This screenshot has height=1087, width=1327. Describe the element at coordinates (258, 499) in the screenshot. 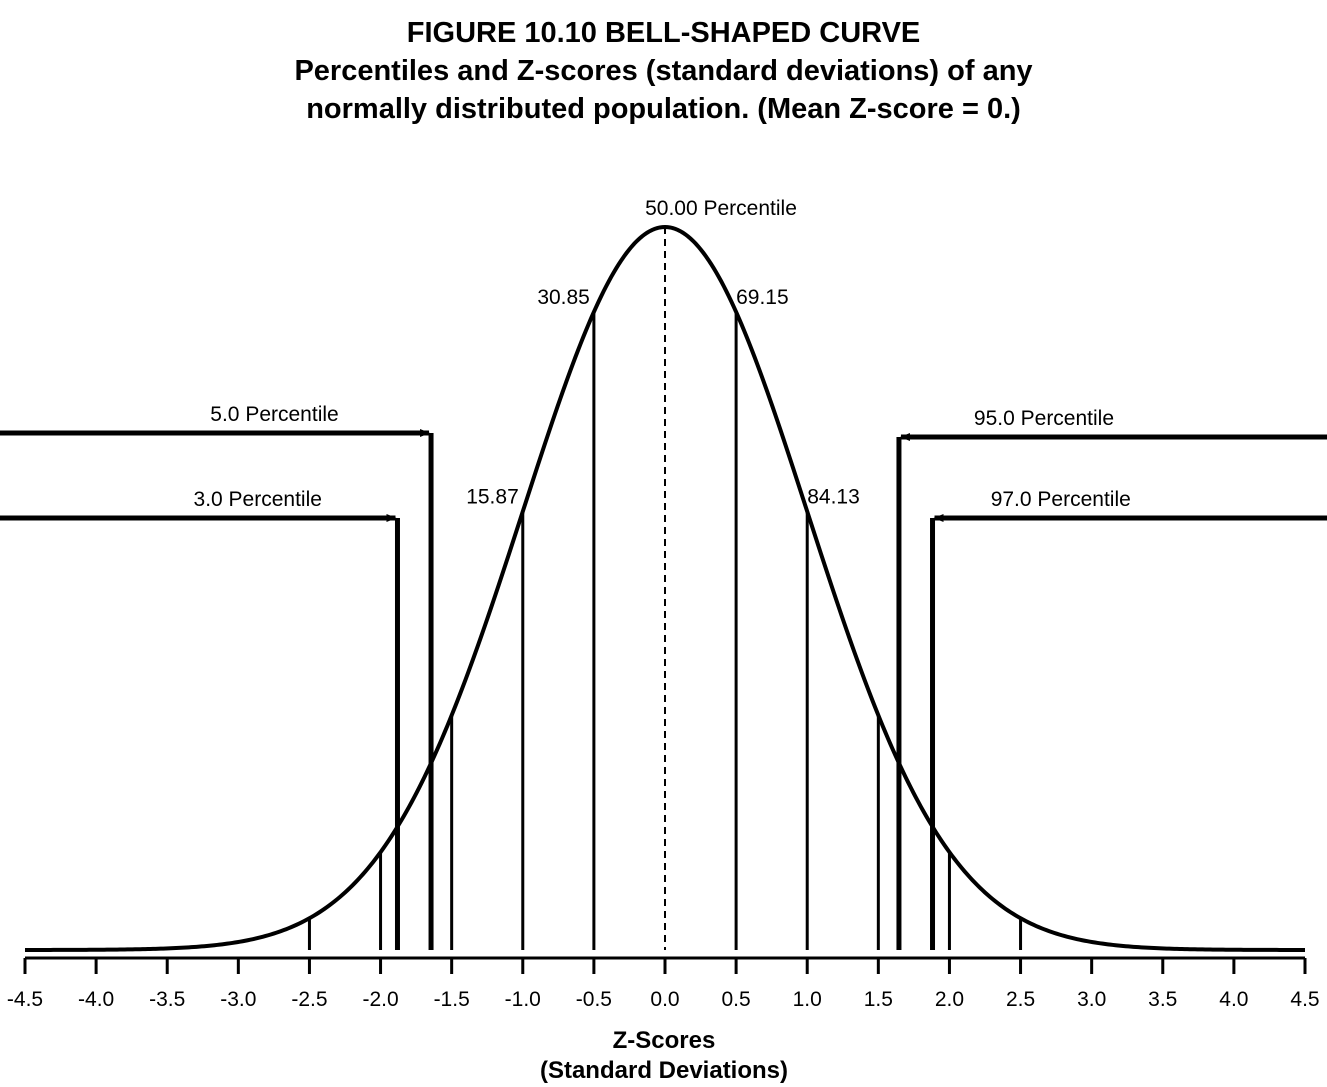

I see `percentile-label: 3.0 Percentile` at that location.